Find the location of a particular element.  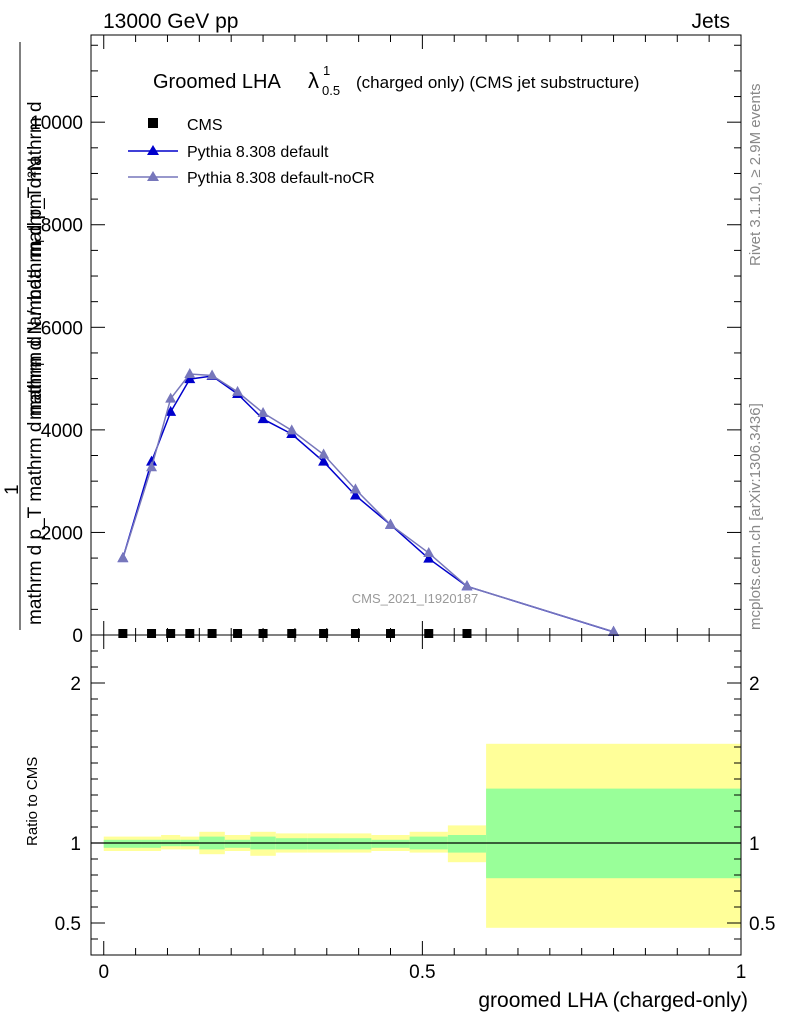

main-y-tick-label: 4000 is located at coordinates (62, 431).